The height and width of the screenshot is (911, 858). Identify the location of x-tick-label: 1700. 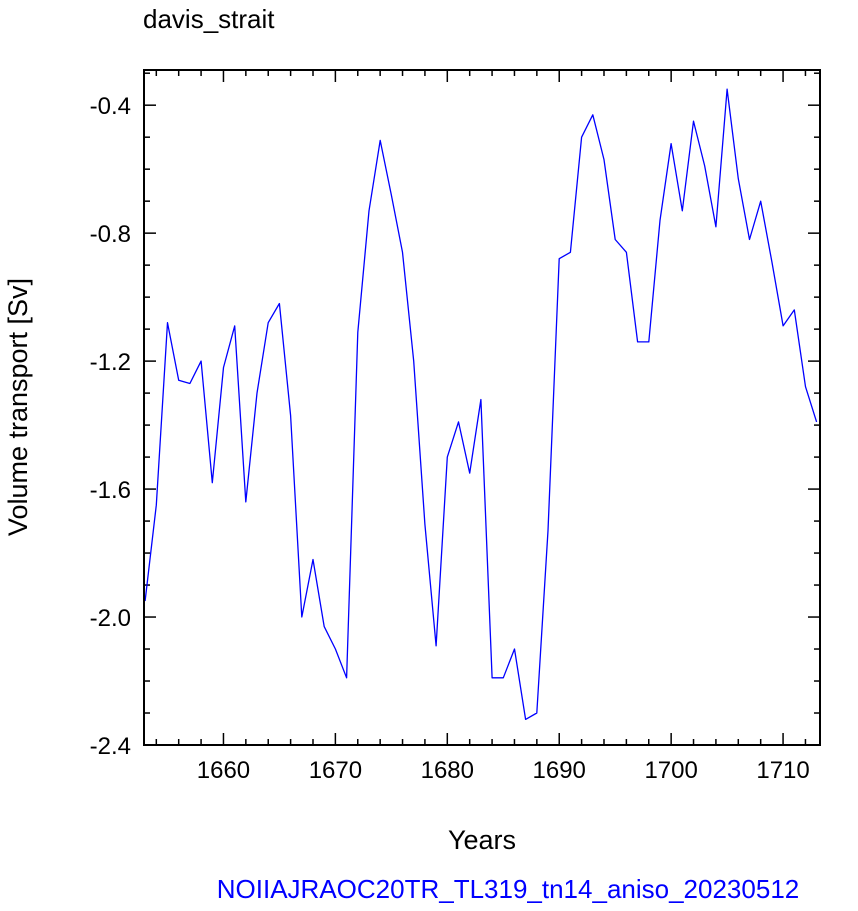
(670, 770).